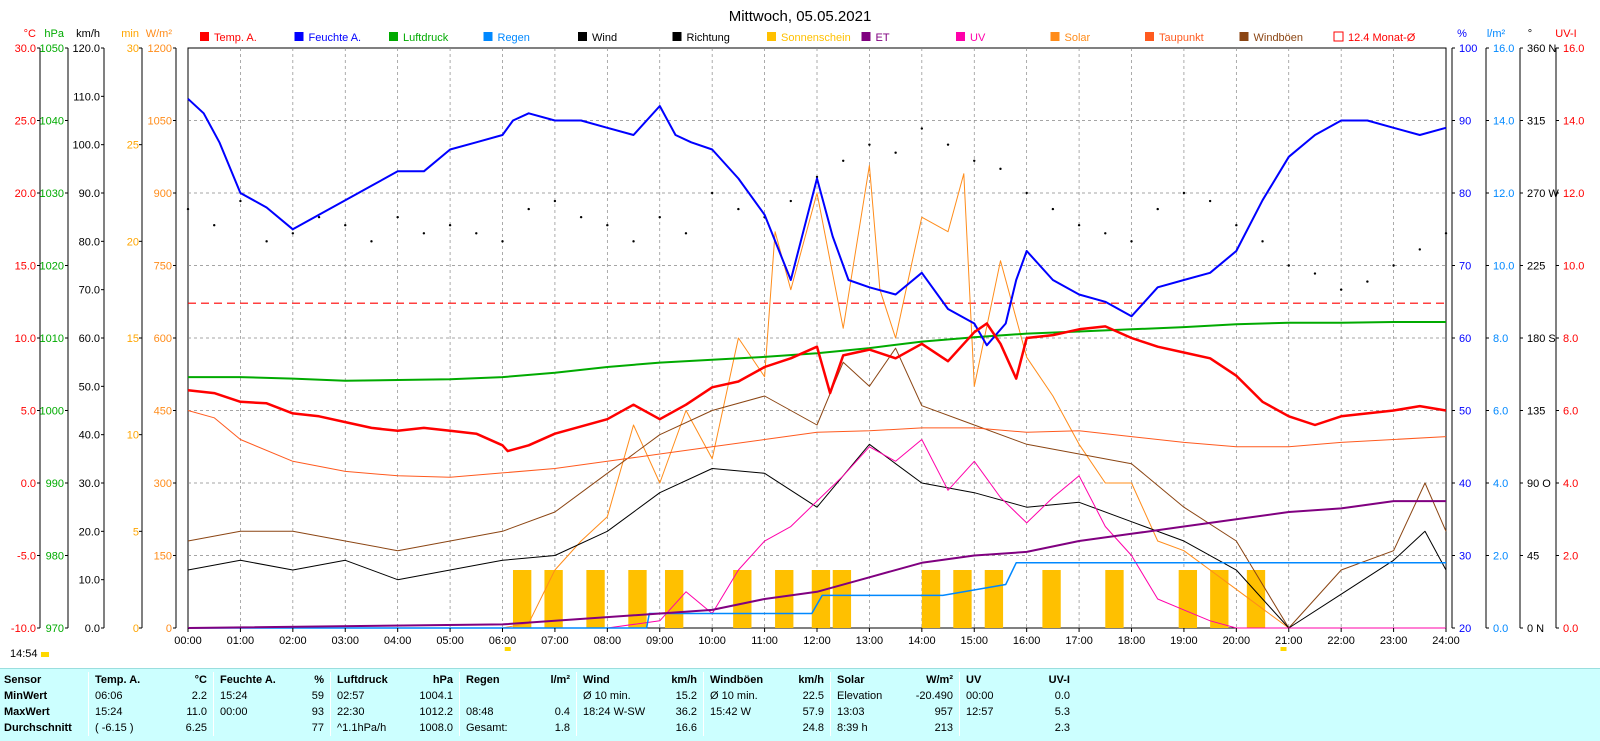 This screenshot has width=1600, height=741. What do you see at coordinates (160, 49) in the screenshot?
I see `axis-tick-label-left: 1200` at bounding box center [160, 49].